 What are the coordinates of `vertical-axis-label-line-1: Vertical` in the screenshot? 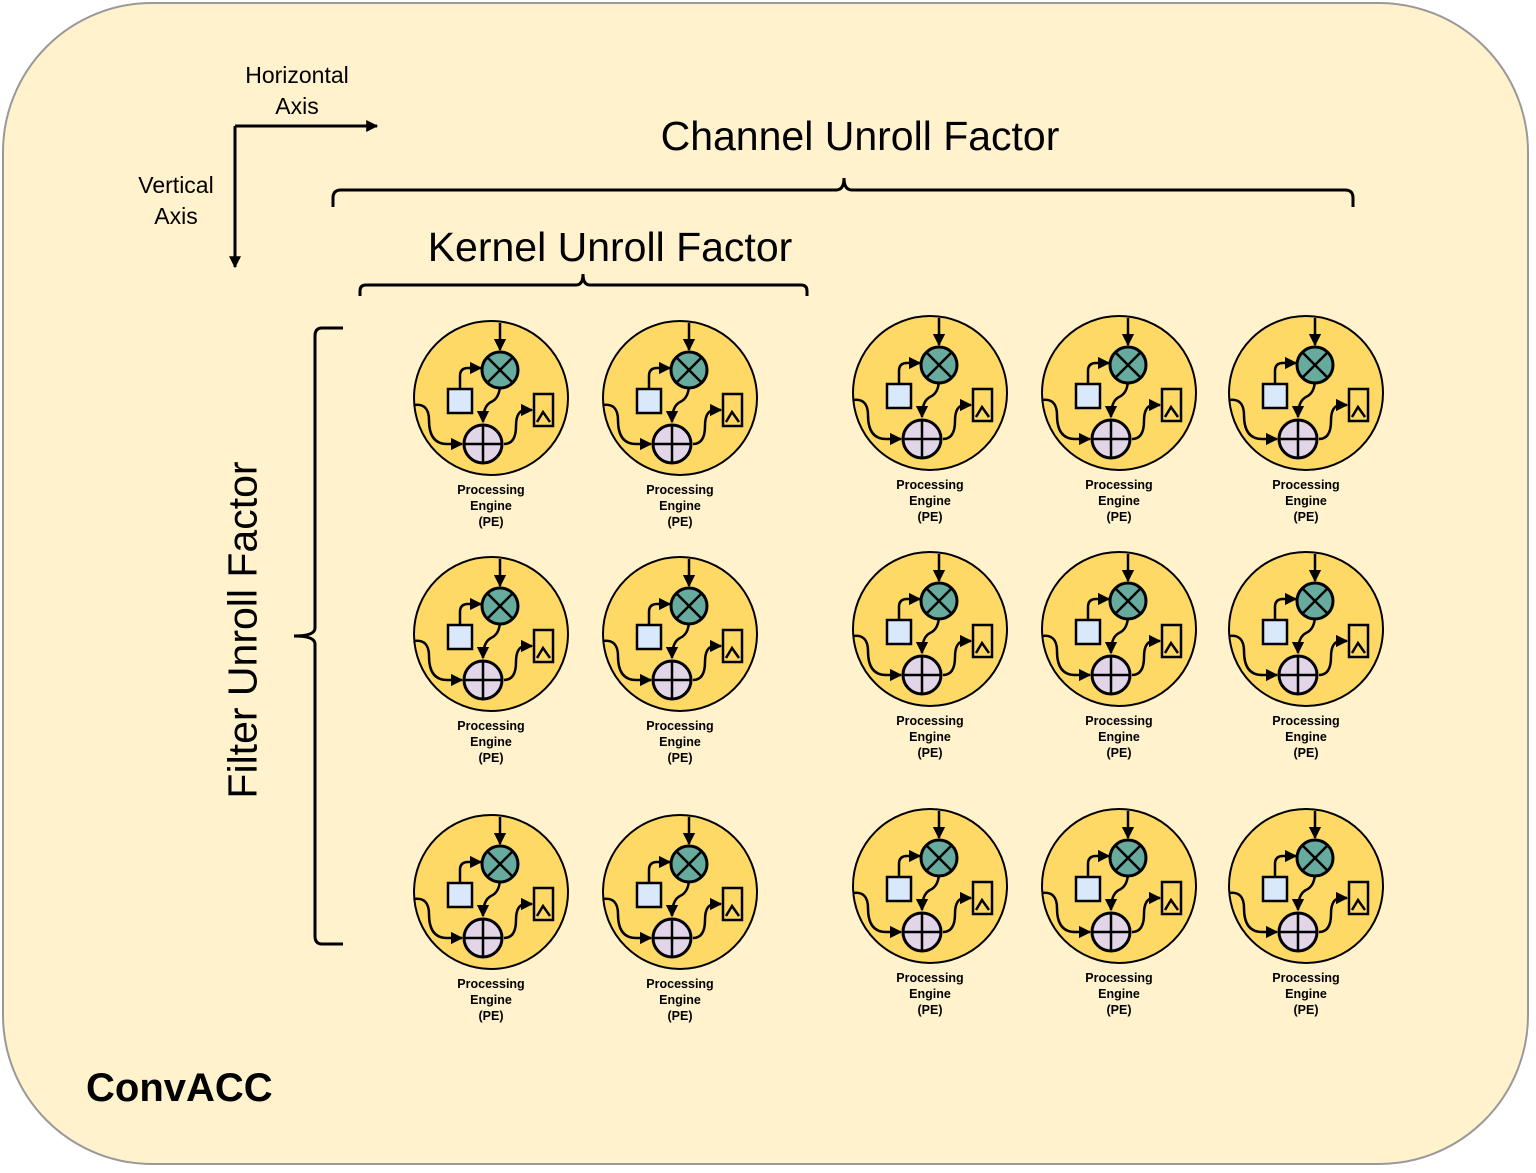 It's located at (176, 185).